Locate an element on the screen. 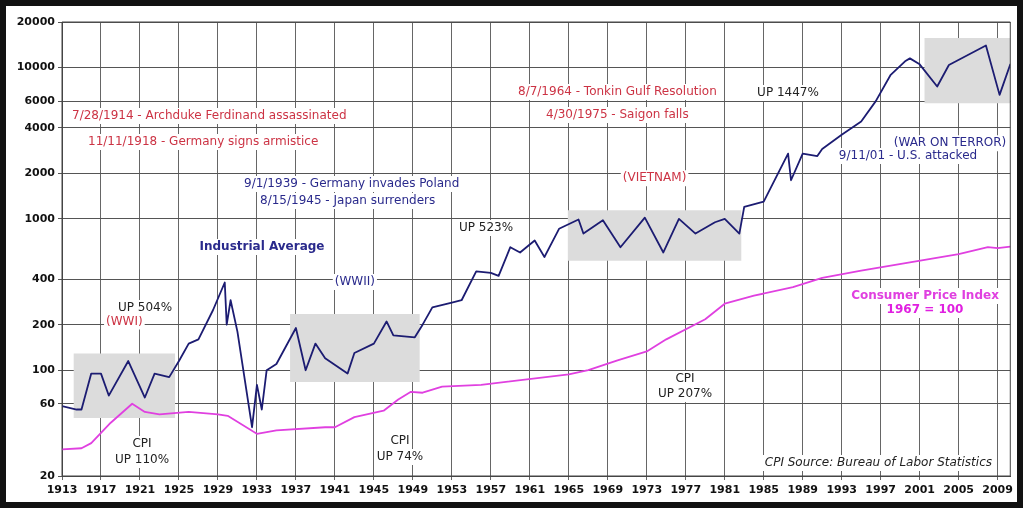 This screenshot has height=508, width=1023. x-tick-label: 1989 is located at coordinates (803, 490).